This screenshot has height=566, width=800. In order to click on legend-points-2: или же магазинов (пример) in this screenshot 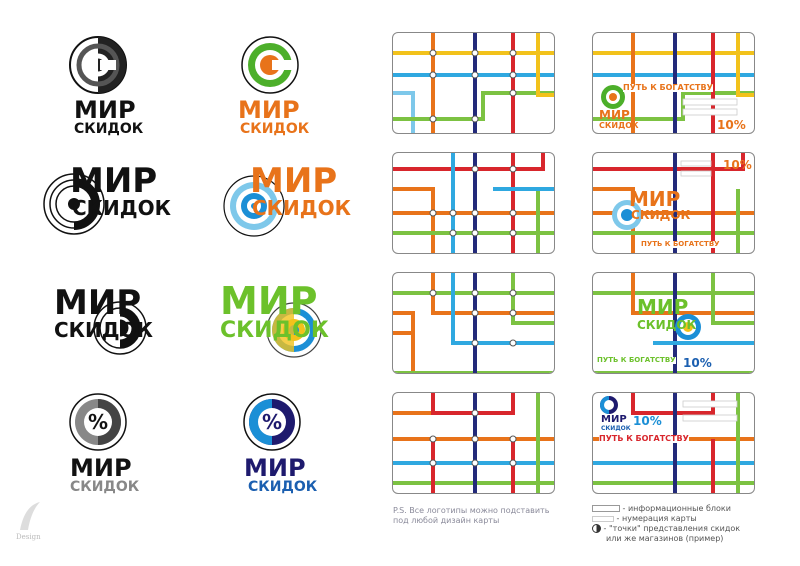, I will do `click(665, 538)`.